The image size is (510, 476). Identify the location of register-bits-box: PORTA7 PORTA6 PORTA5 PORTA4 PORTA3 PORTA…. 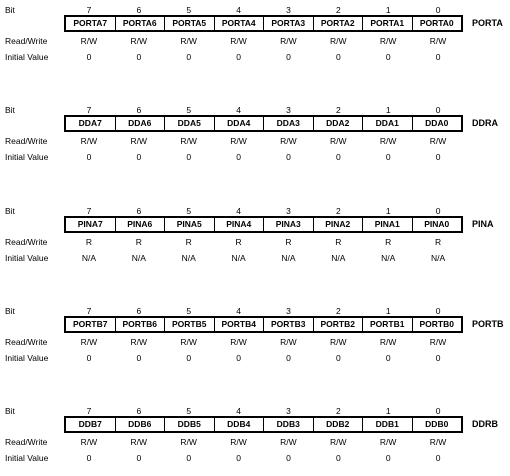
(263, 23).